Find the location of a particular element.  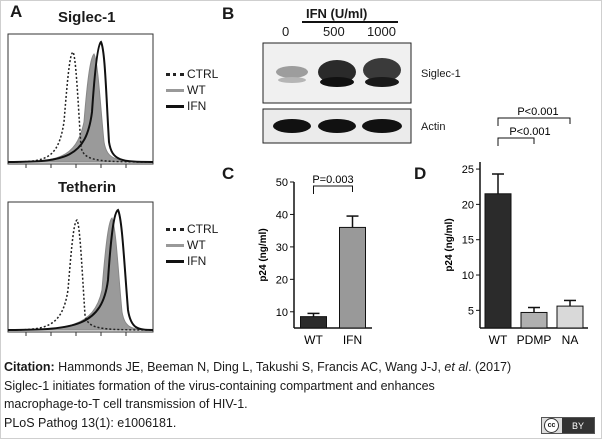

panel-b-letter: B is located at coordinates (228, 13).